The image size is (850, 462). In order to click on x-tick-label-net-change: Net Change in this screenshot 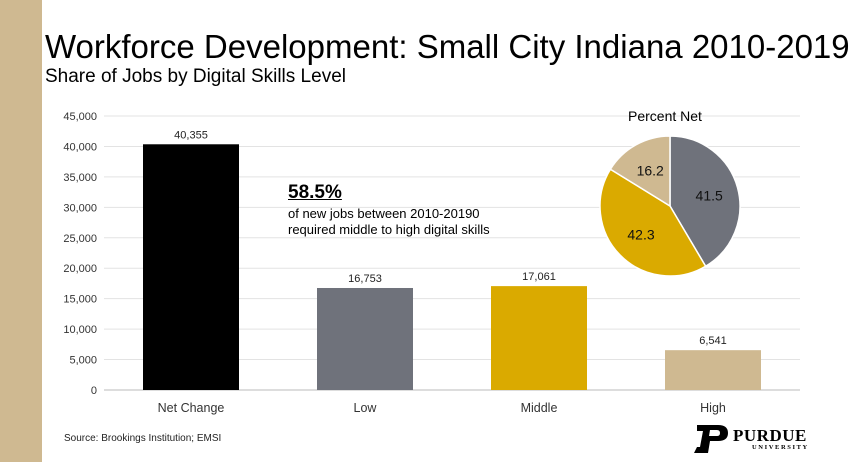, I will do `click(191, 408)`.